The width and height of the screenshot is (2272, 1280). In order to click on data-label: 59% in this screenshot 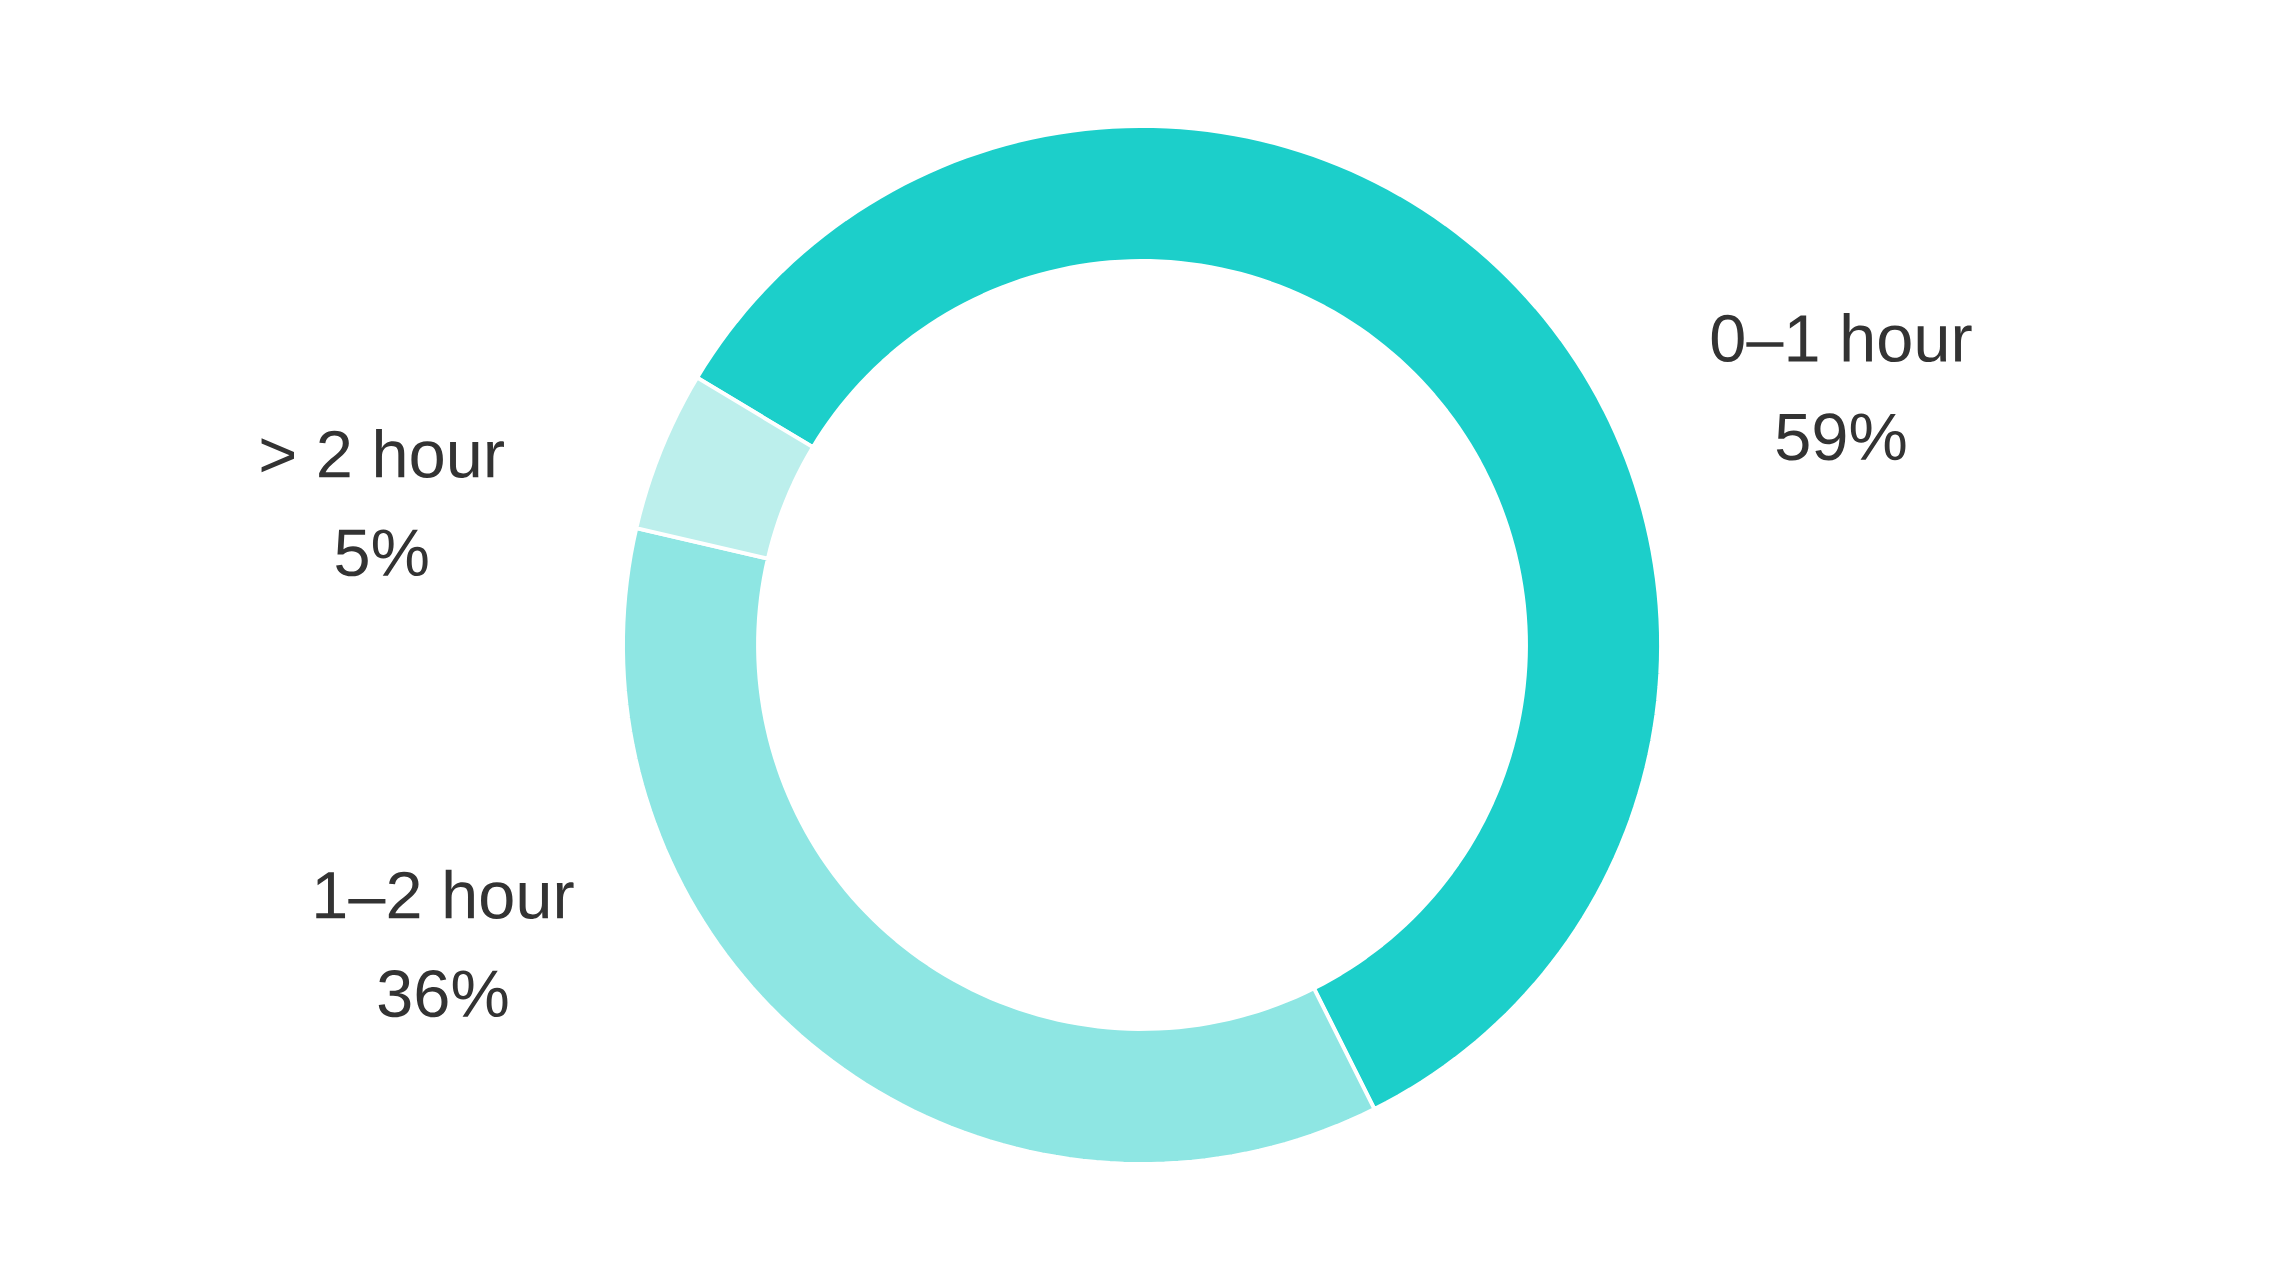, I will do `click(1841, 437)`.